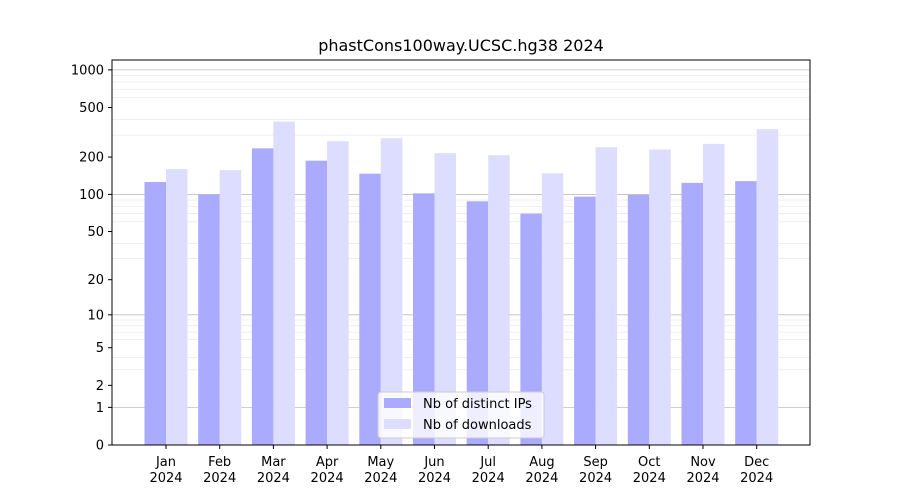 Image resolution: width=900 pixels, height=500 pixels. What do you see at coordinates (434, 470) in the screenshot?
I see `x-tick-label: Jun 2024` at bounding box center [434, 470].